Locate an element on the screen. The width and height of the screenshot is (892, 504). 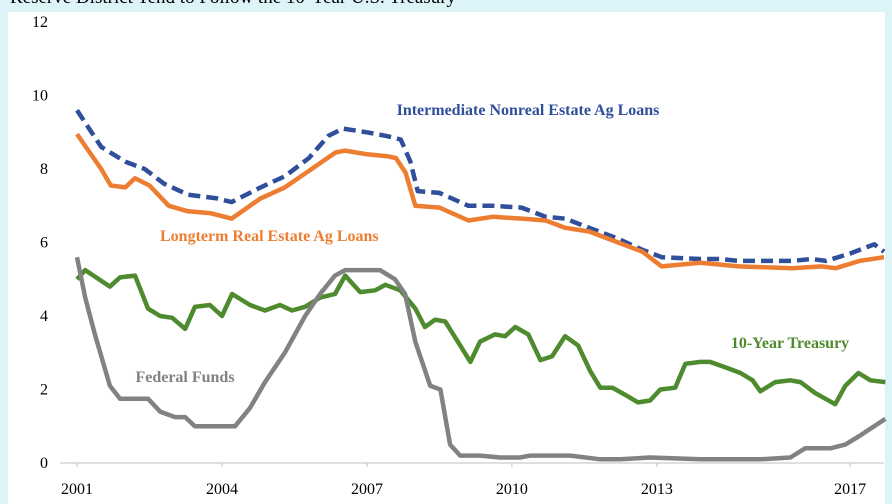
y-tick-label: 0 is located at coordinates (44, 463).